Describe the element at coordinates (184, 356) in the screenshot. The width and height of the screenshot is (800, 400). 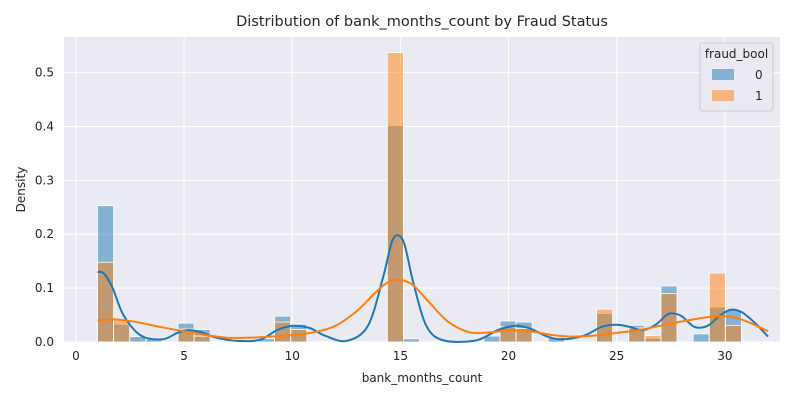
I see `x-tick-label: 5` at that location.